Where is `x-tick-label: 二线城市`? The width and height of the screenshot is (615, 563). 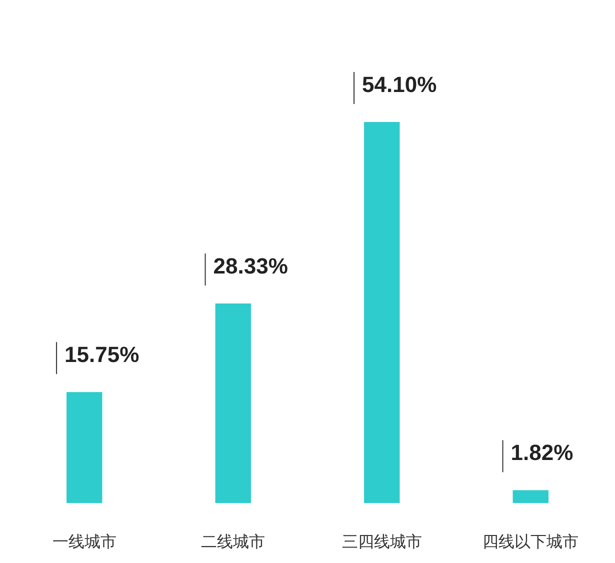
x-tick-label: 二线城市 is located at coordinates (233, 541).